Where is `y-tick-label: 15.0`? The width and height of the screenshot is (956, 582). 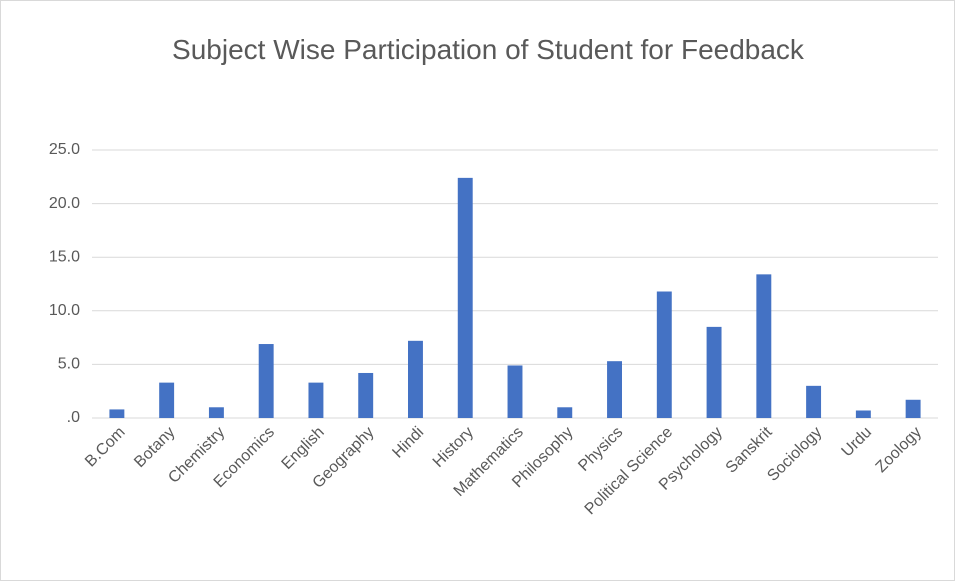
y-tick-label: 15.0 is located at coordinates (64, 256).